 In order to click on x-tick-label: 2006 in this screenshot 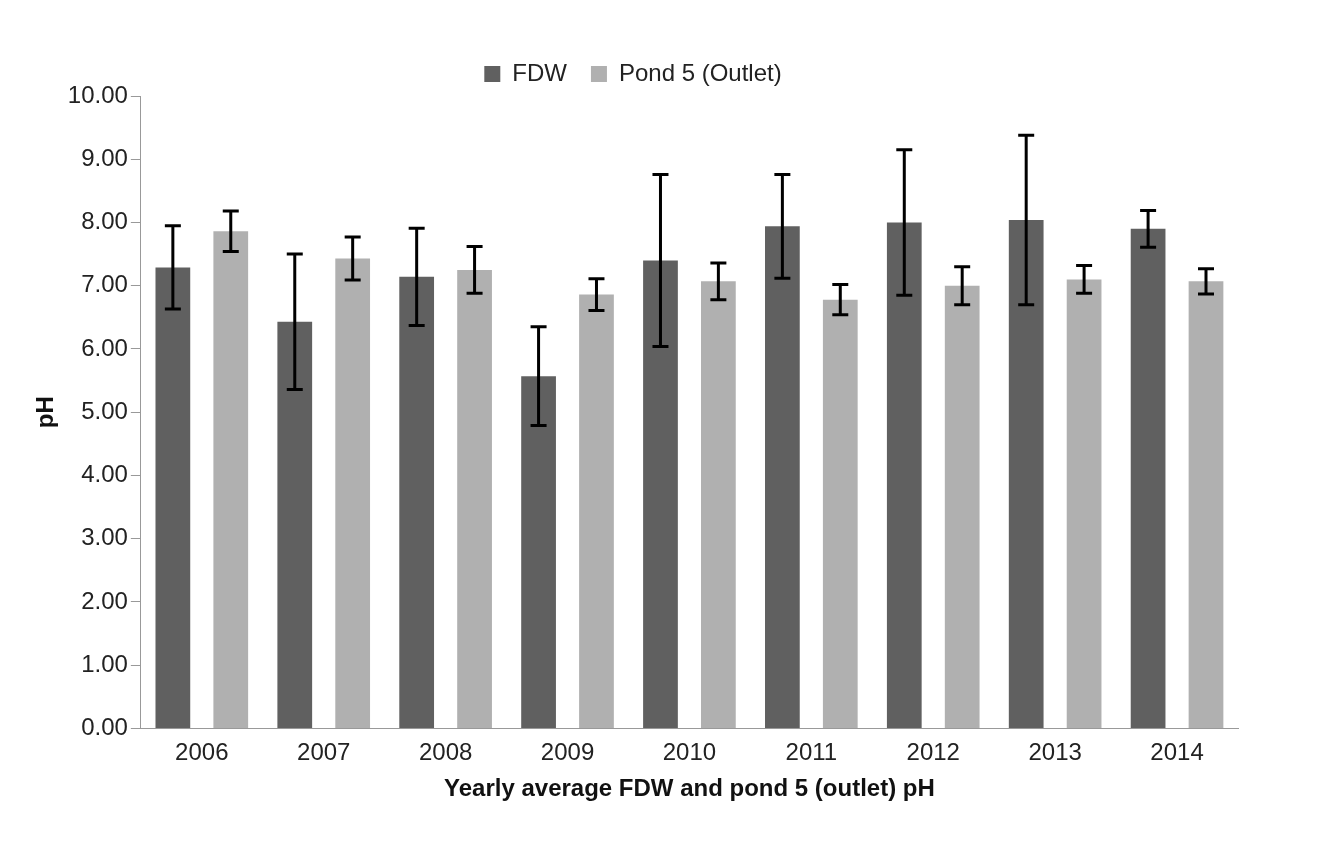, I will do `click(202, 752)`.